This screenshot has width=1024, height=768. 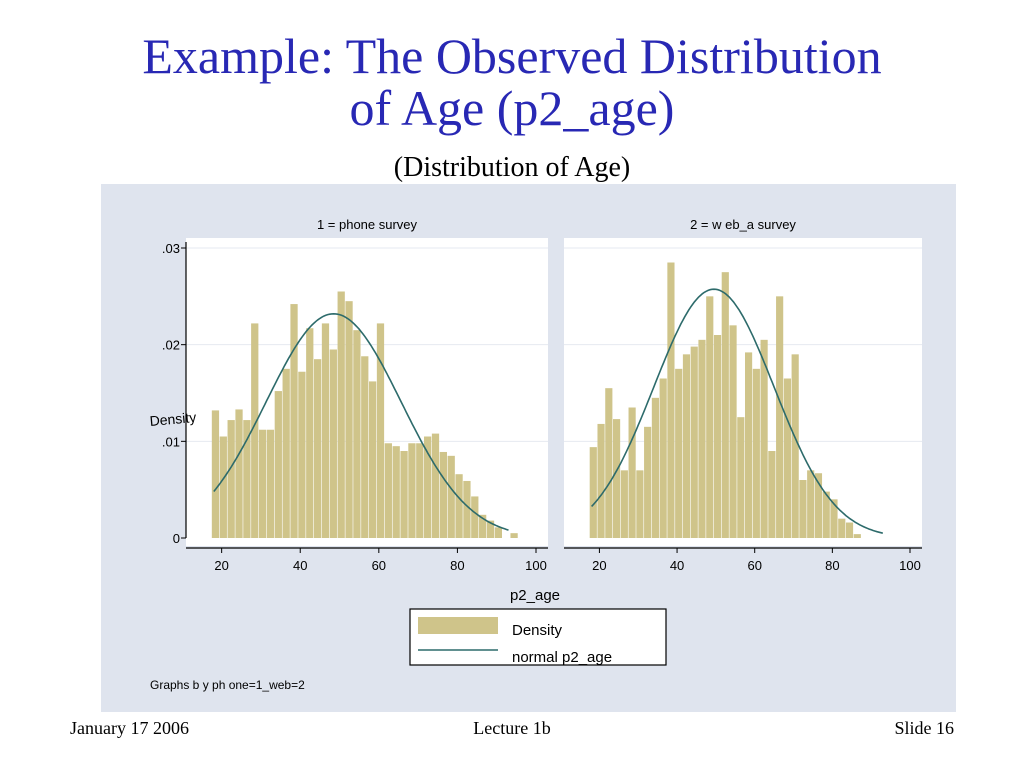 I want to click on slide-title-line-2: of Age (p2_age), so click(x=512, y=108).